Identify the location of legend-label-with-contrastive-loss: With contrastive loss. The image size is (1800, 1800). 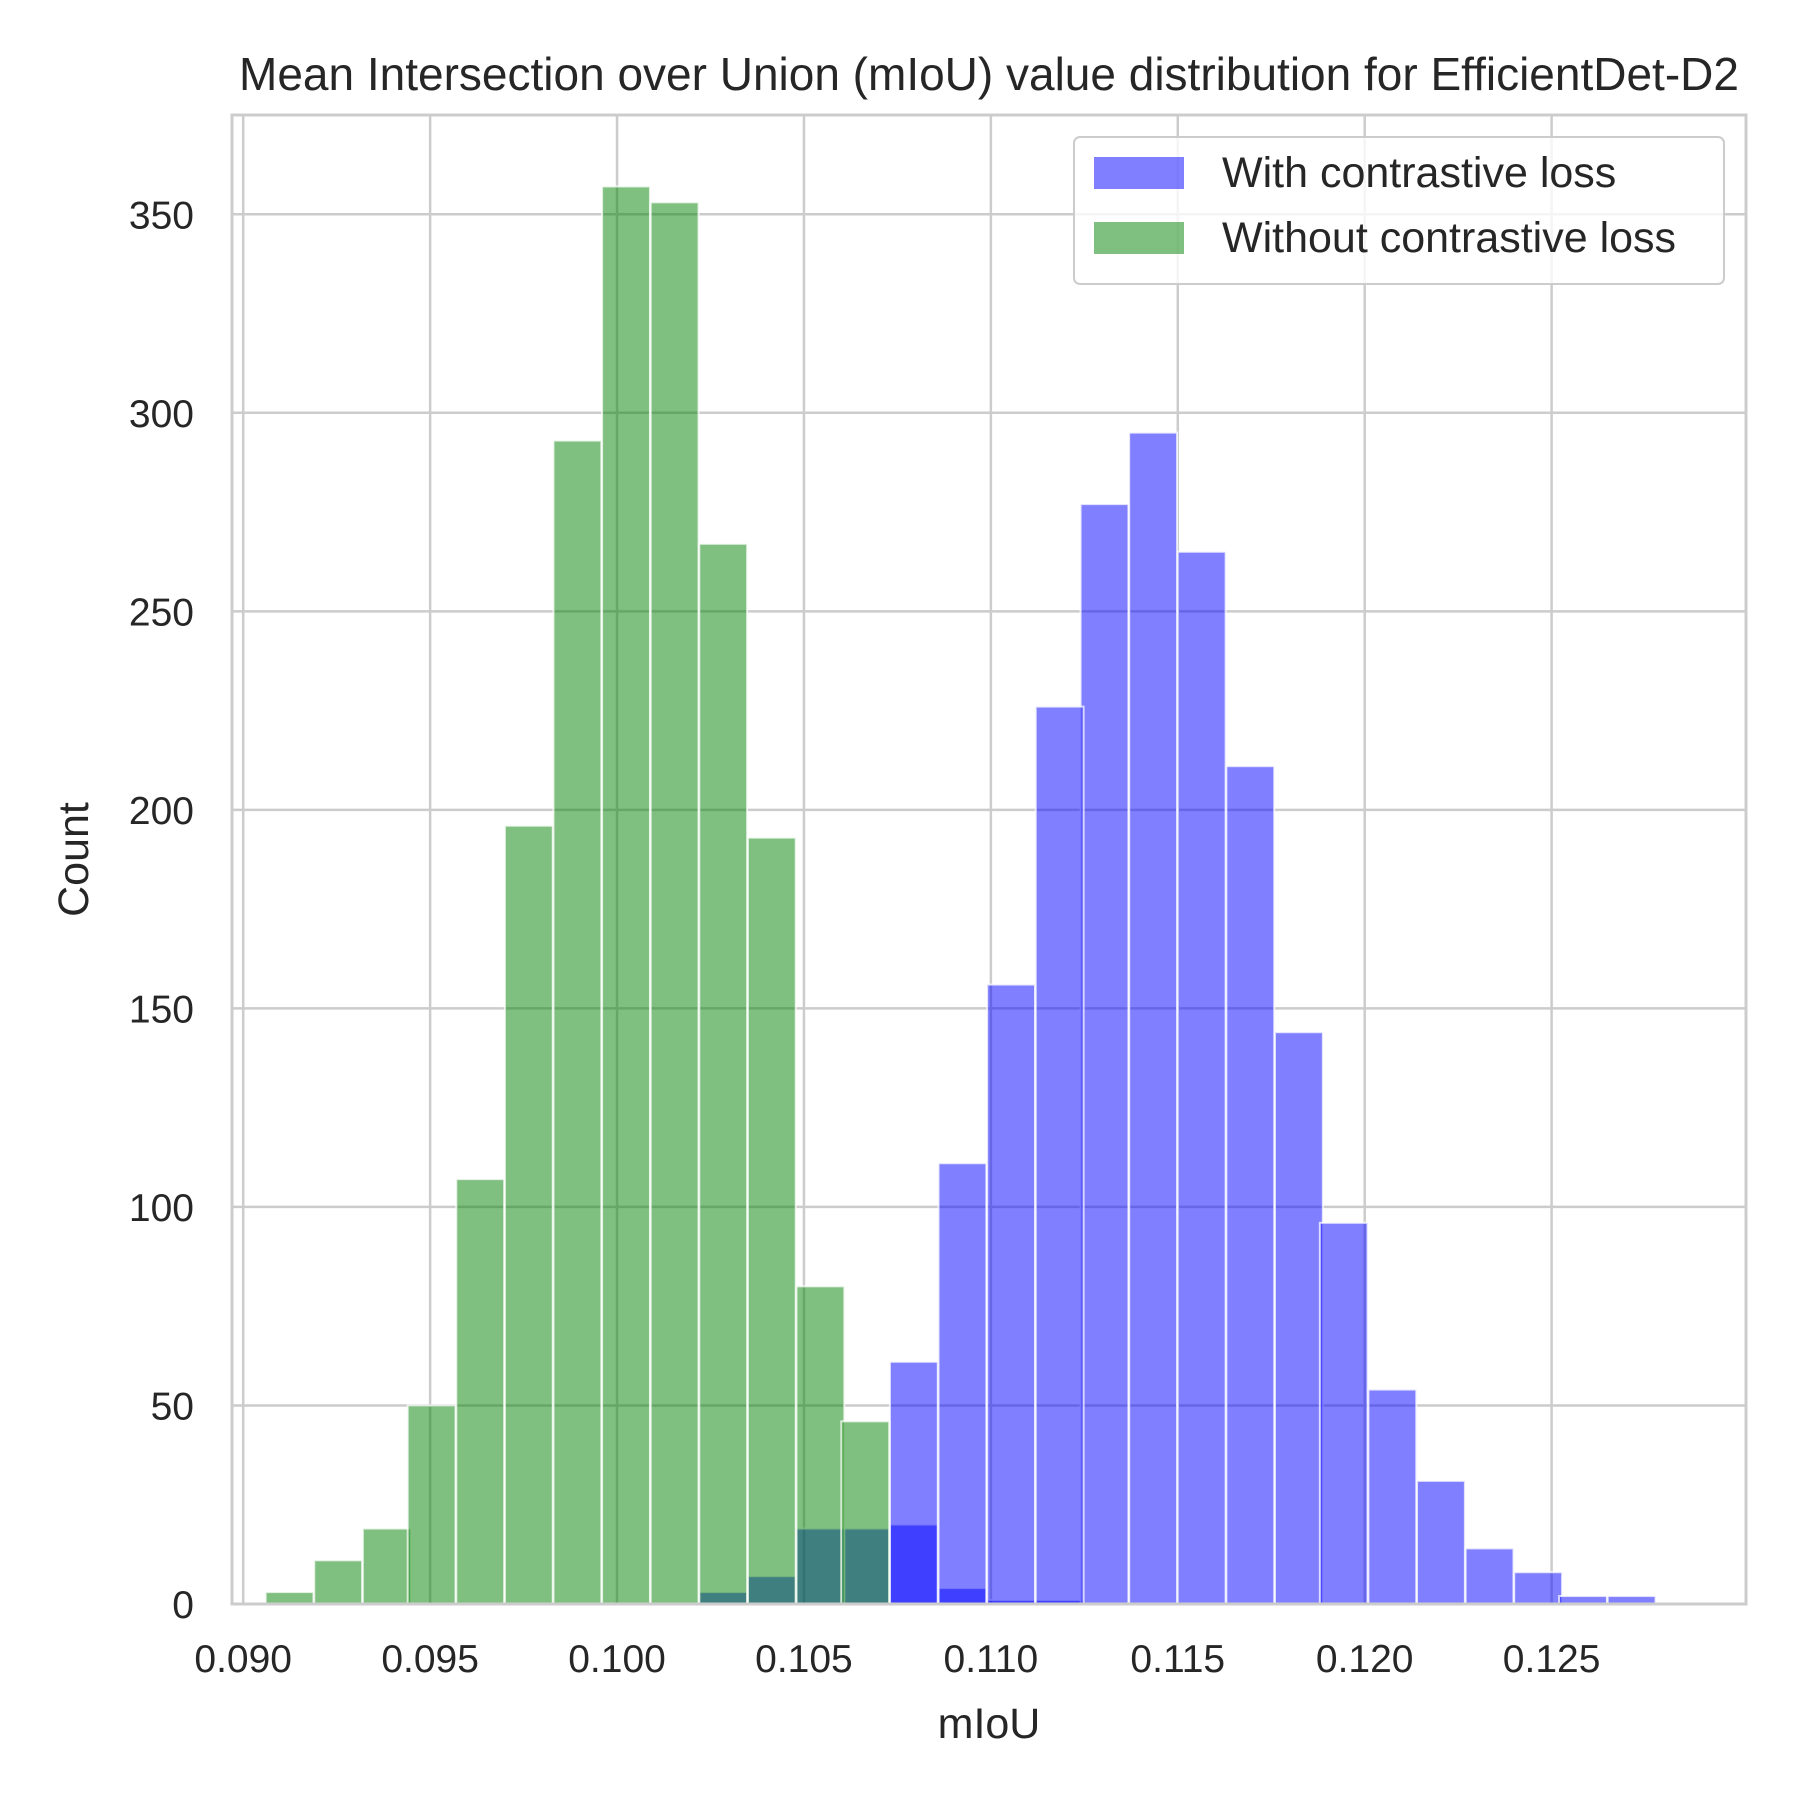
(1419, 173).